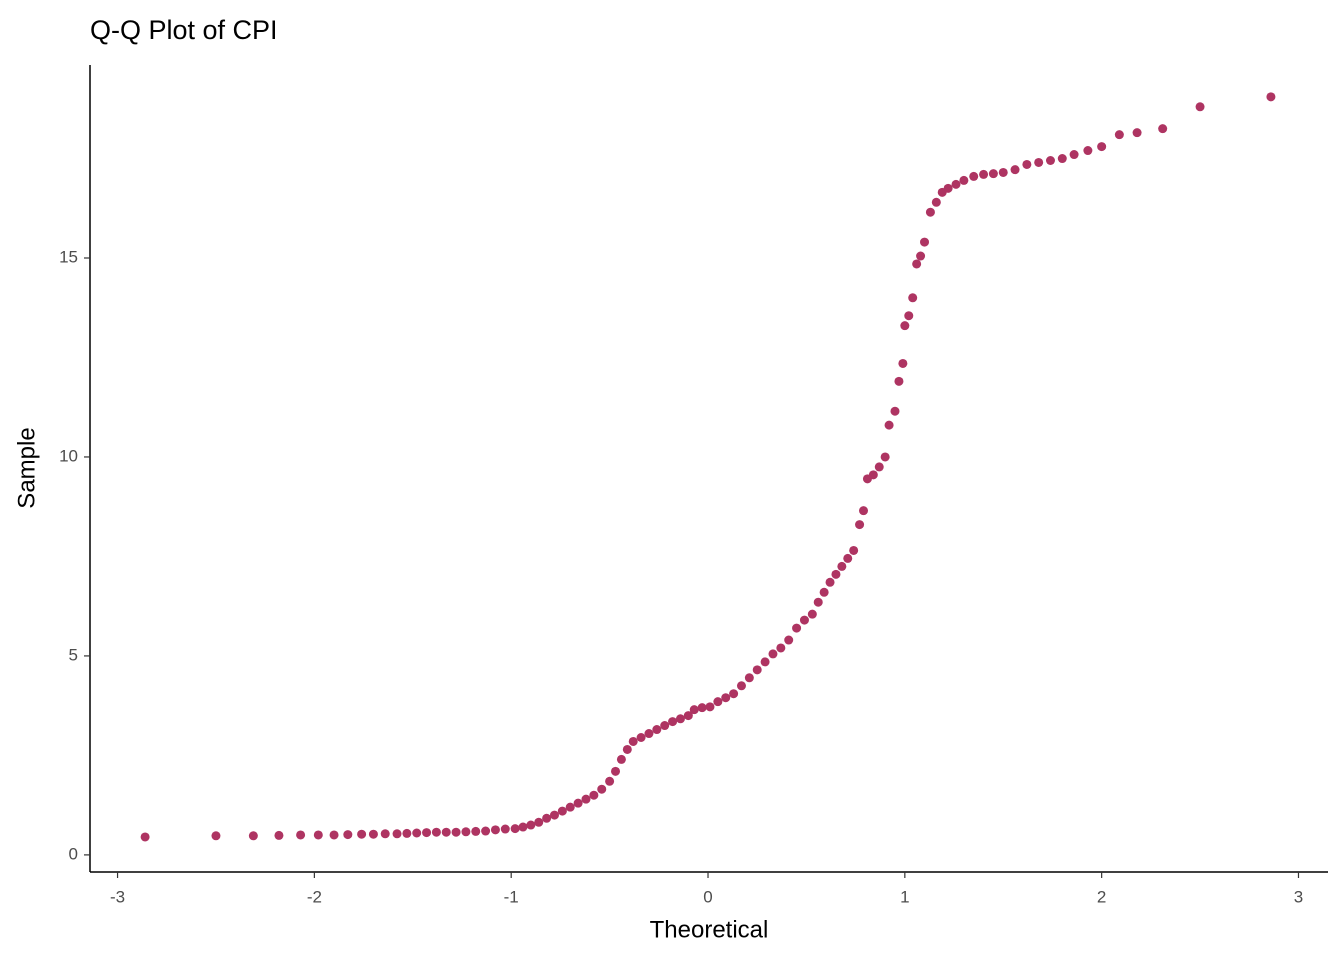 Image resolution: width=1344 pixels, height=960 pixels. What do you see at coordinates (26, 467) in the screenshot?
I see `y-axis-label: Sample` at bounding box center [26, 467].